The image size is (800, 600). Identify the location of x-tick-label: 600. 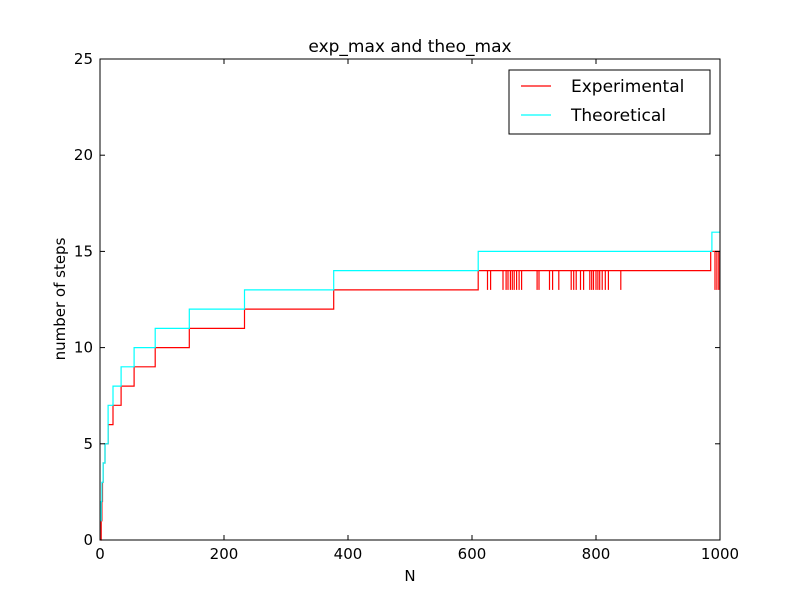
(472, 554).